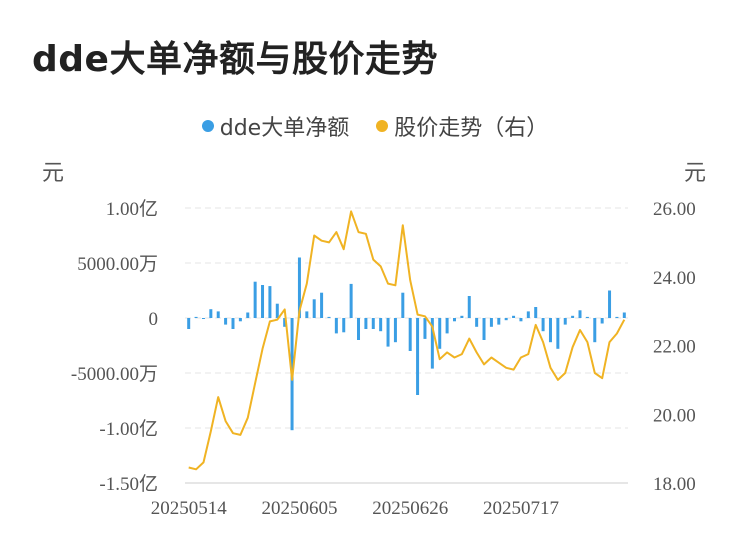  What do you see at coordinates (674, 209) in the screenshot?
I see `right-tick-label: 26.00` at bounding box center [674, 209].